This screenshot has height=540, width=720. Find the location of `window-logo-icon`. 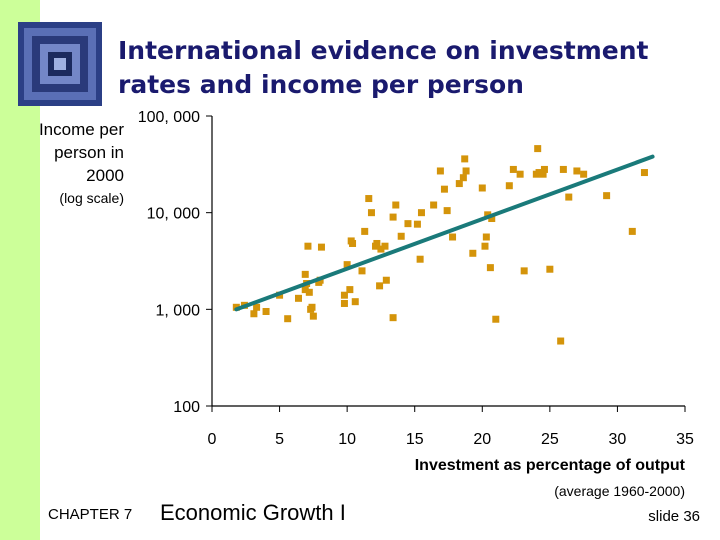

window-logo-icon is located at coordinates (60, 64).